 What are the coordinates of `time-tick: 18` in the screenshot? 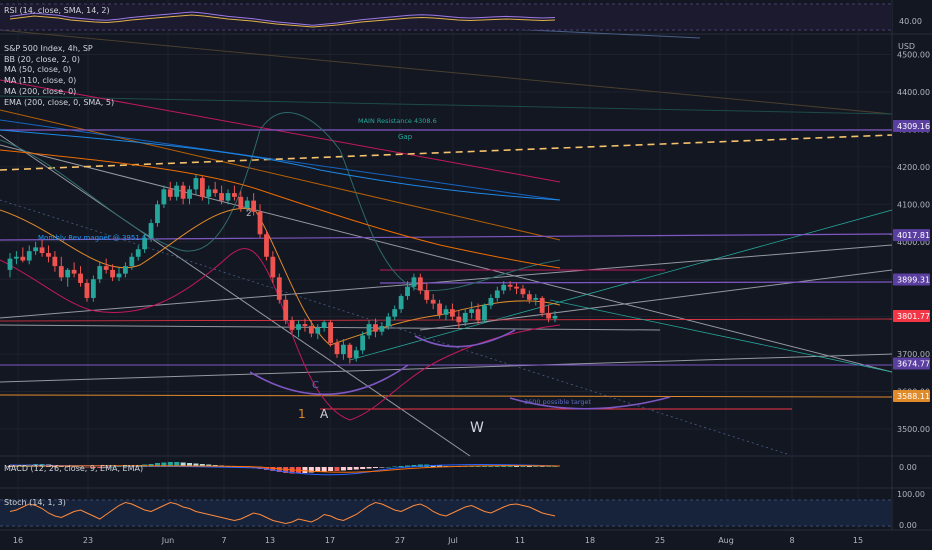 It's located at (590, 540).